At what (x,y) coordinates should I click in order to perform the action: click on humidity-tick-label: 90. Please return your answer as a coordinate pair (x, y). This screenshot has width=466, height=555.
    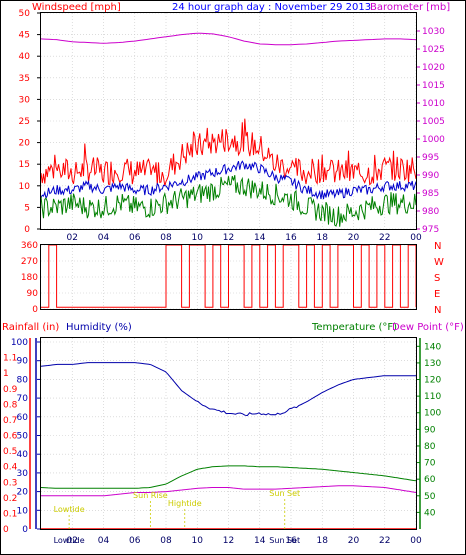
    Looking at the image, I should click on (23, 362).